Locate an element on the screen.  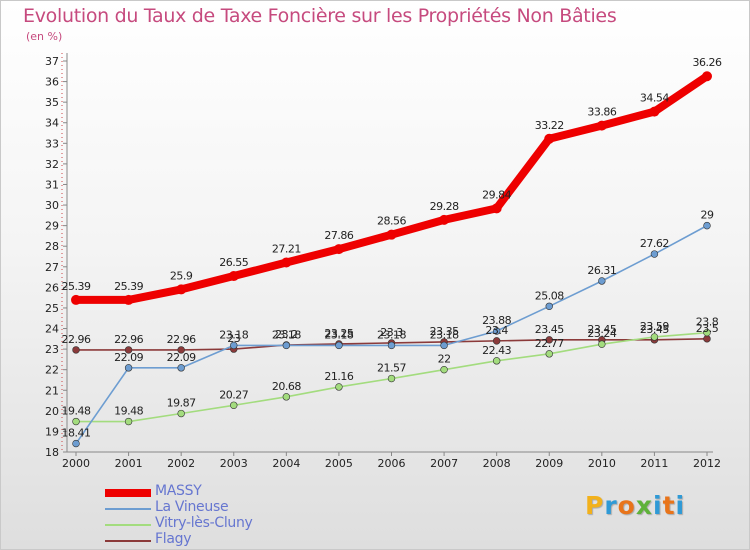
data-label: 22.43 is located at coordinates (496, 350).